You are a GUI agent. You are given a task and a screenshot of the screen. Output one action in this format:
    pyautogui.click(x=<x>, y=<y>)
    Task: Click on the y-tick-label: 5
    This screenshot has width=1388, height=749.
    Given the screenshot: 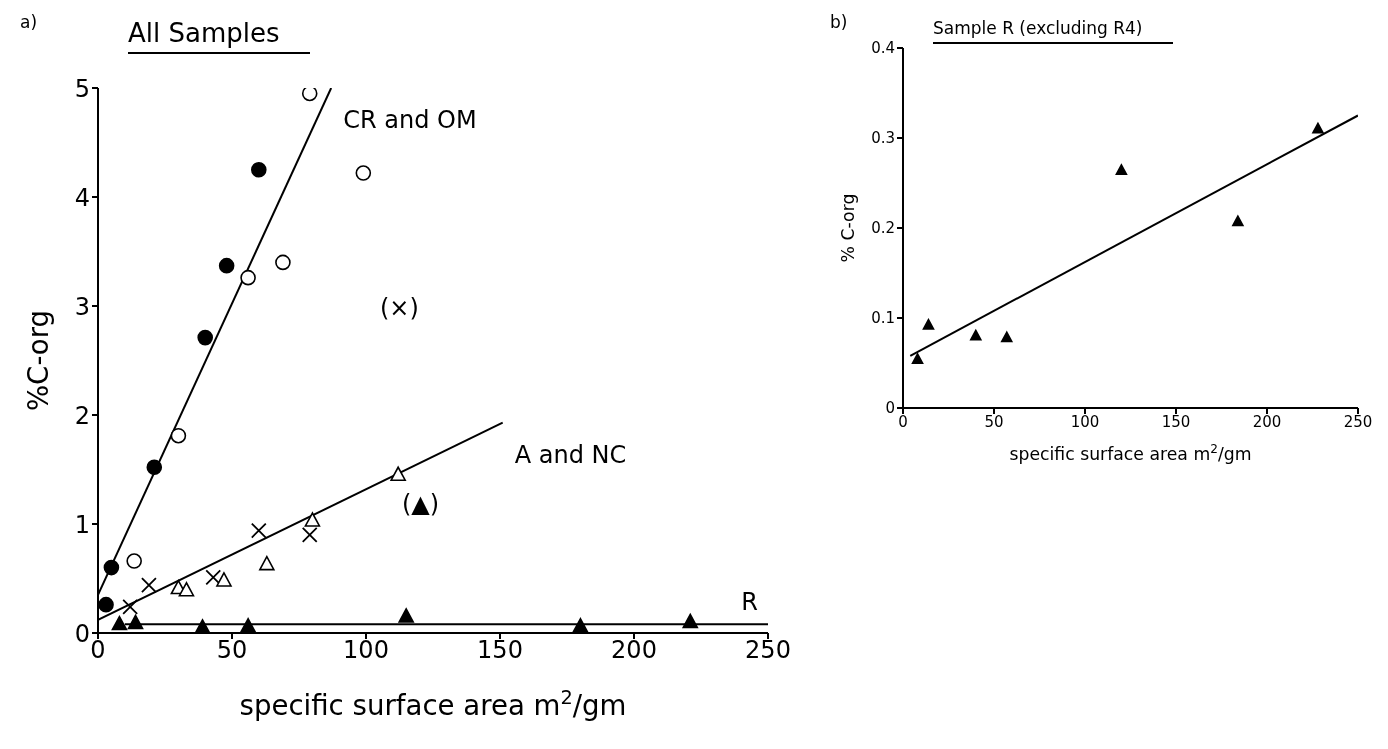 What is the action you would take?
    pyautogui.click(x=82, y=88)
    